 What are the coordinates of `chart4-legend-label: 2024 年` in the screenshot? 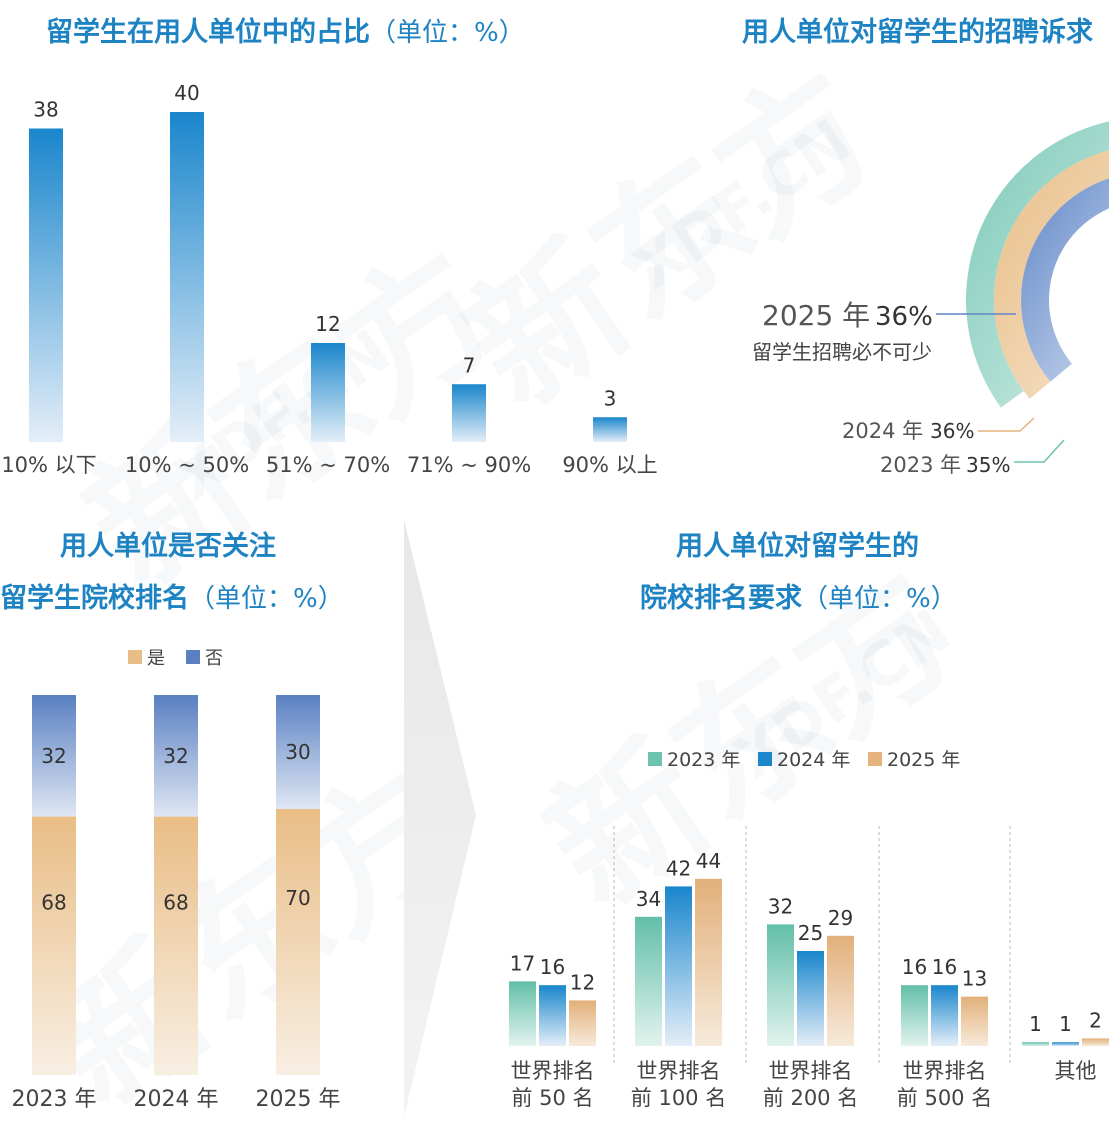 It's located at (813, 760).